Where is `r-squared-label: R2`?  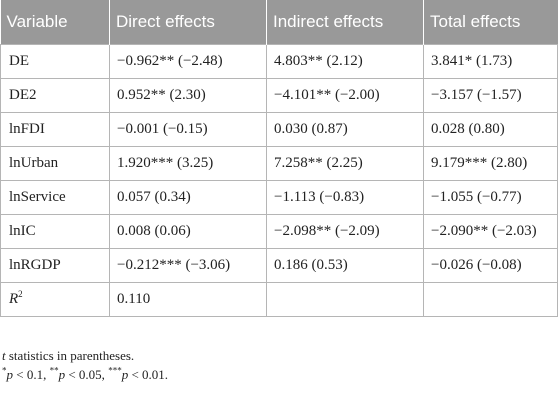
r-squared-label: R2 is located at coordinates (55, 299).